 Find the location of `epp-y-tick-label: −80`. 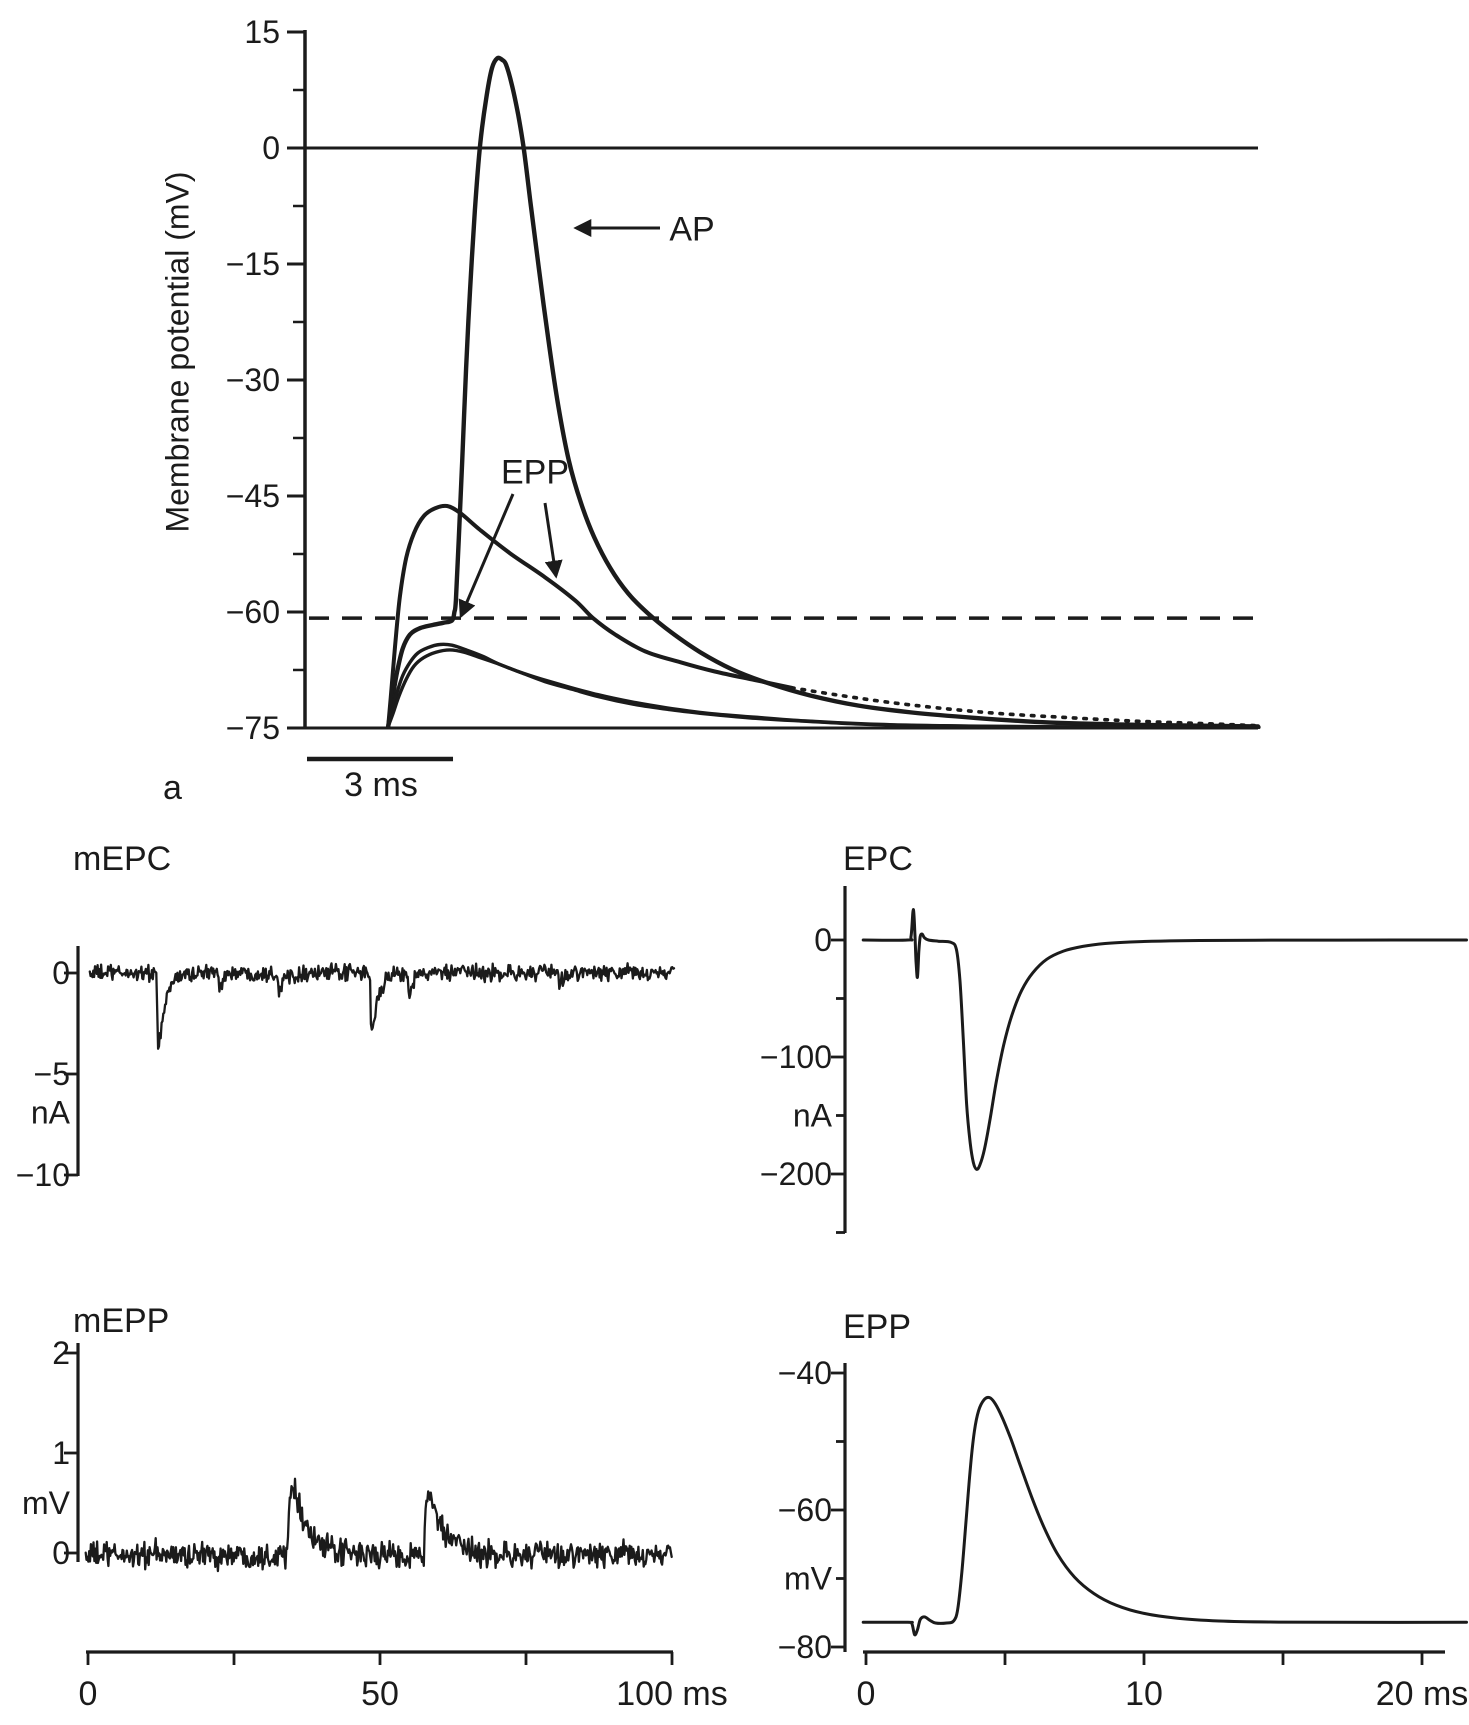

epp-y-tick-label: −80 is located at coordinates (805, 1647).